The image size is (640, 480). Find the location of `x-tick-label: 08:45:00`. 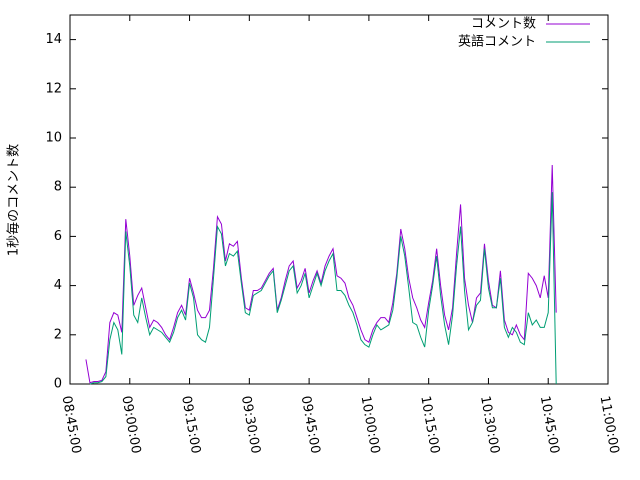

x-tick-label: 08:45:00 is located at coordinates (71, 425).